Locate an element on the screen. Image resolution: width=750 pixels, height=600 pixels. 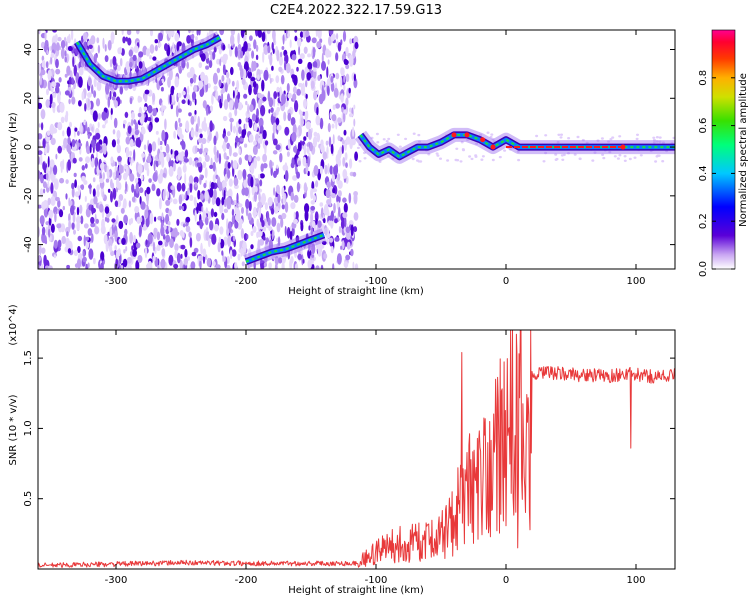
ridge-peak is located at coordinates (148, 59).